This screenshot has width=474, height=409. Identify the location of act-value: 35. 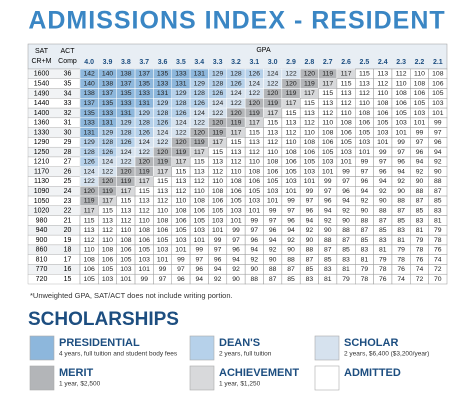
(68, 84).